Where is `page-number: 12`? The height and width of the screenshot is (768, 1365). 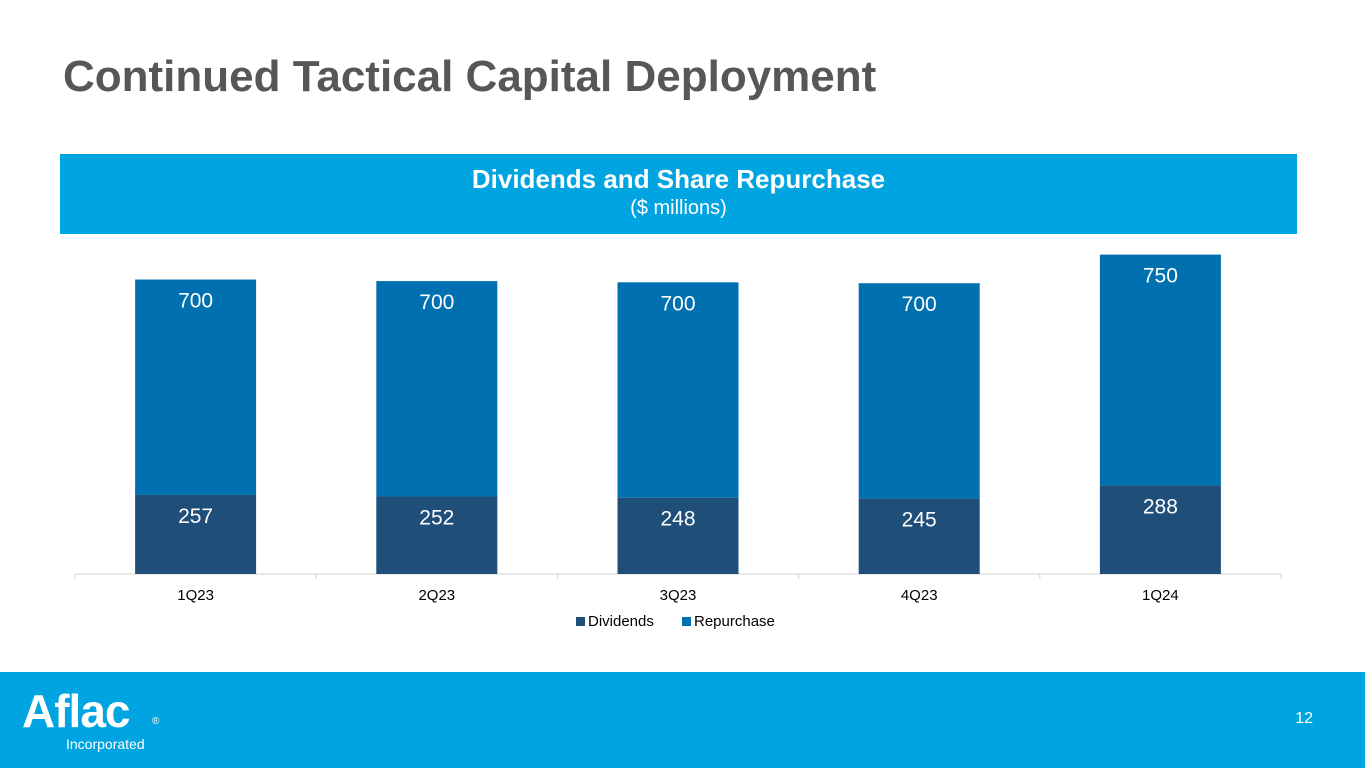 page-number: 12 is located at coordinates (1304, 718).